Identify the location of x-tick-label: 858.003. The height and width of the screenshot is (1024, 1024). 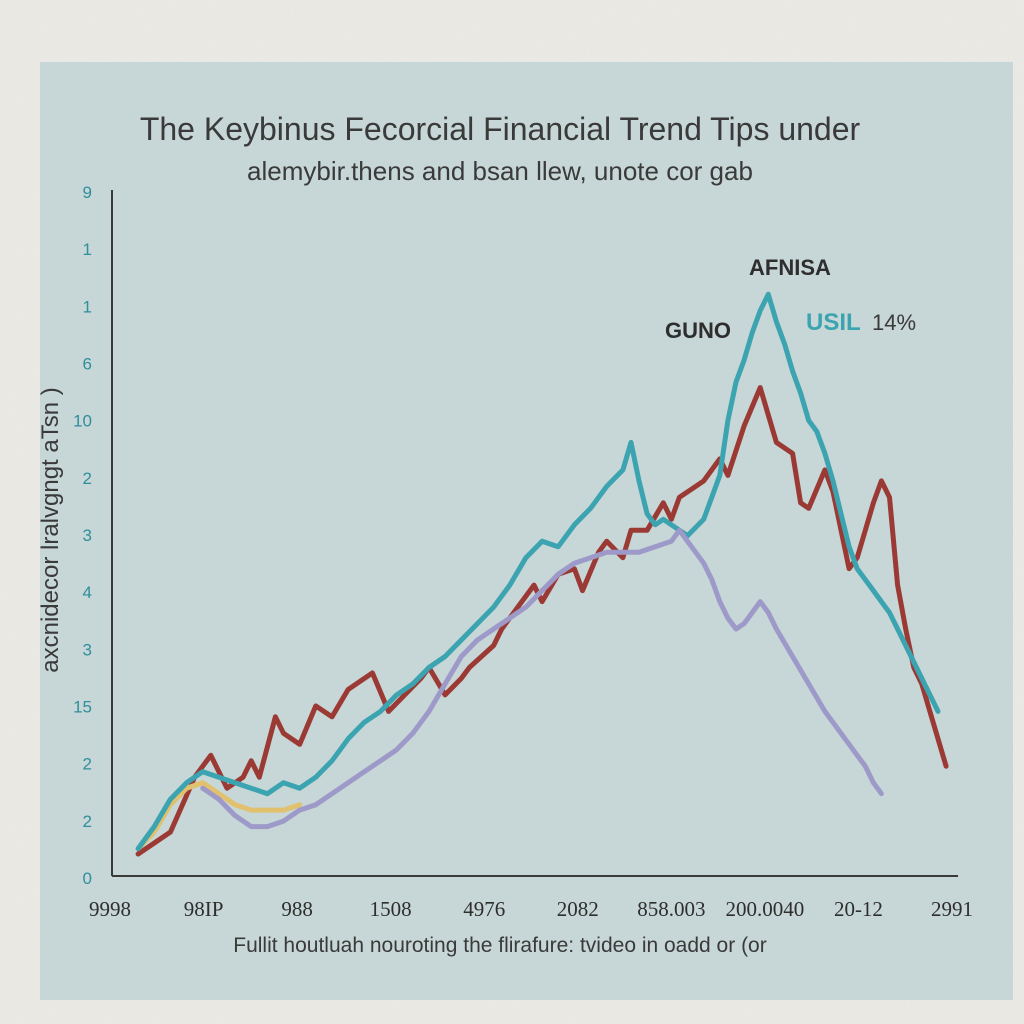
(671, 909).